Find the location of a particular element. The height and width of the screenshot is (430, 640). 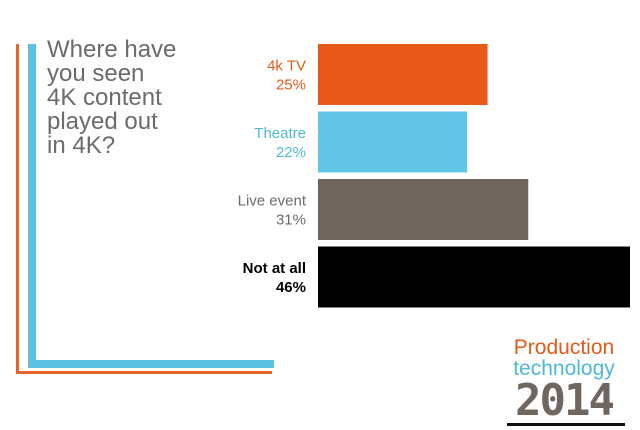

value-label-1: 22% is located at coordinates (291, 152).